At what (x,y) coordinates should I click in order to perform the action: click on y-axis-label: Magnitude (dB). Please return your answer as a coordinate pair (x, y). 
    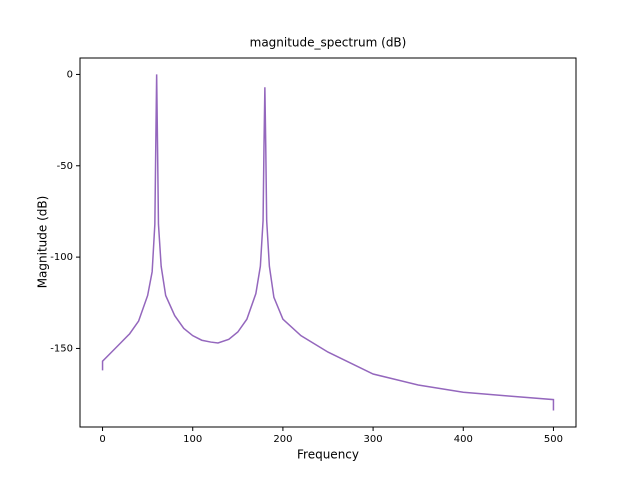
    Looking at the image, I should click on (43, 242).